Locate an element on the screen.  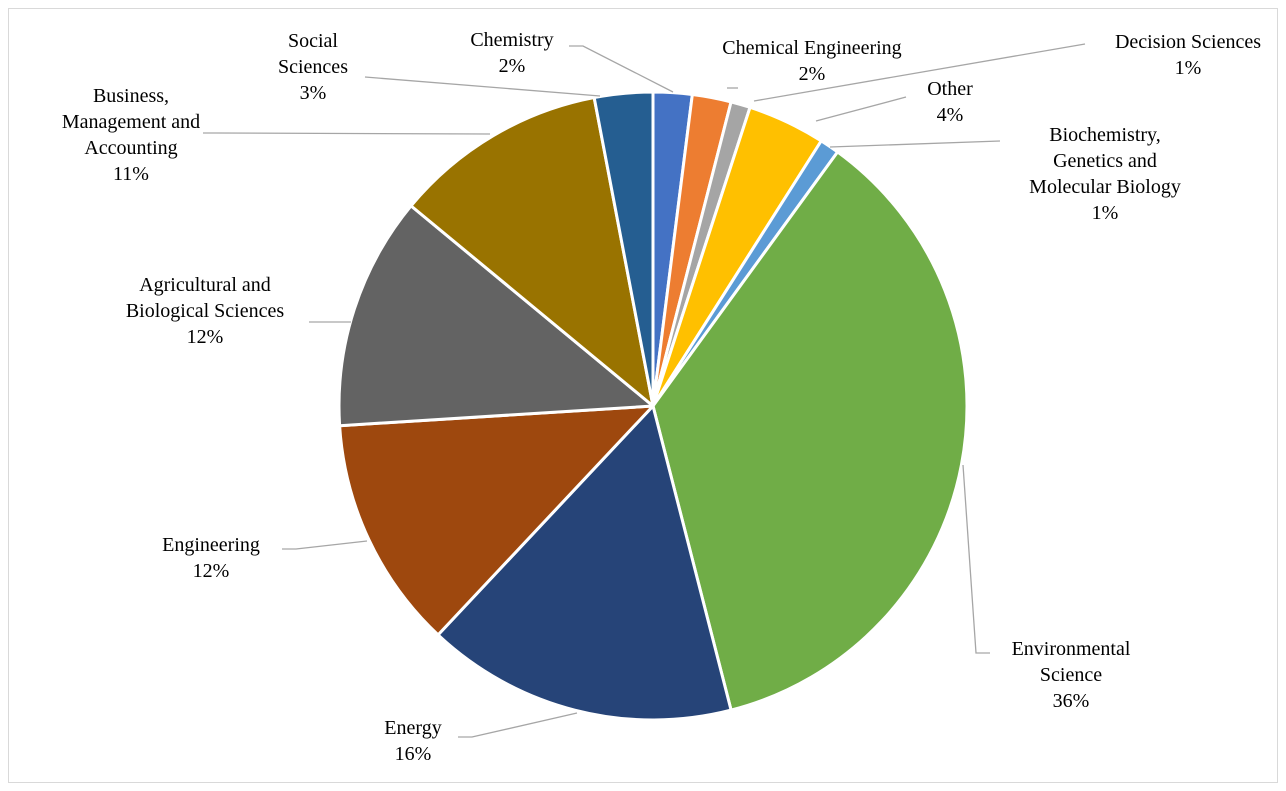
data-label-decision-sciences: Decision Sciences 1% is located at coordinates (1188, 55).